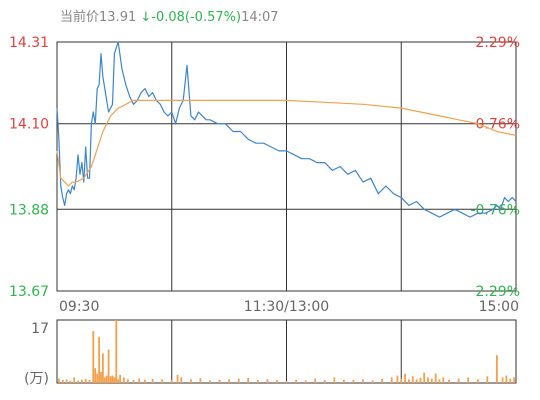 The image size is (540, 400). What do you see at coordinates (146, 17) in the screenshot?
I see `down-arrow-icon: ↓` at bounding box center [146, 17].